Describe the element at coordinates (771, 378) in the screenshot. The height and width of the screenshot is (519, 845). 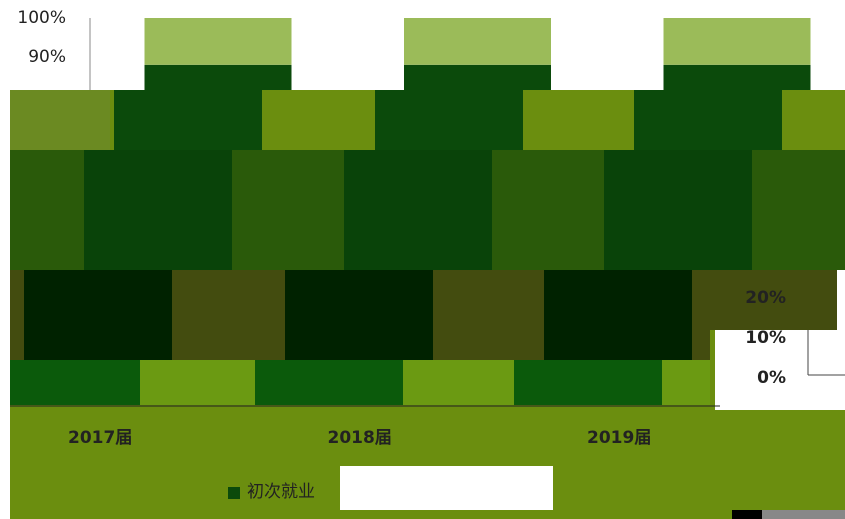
I see `y-tick-label: 0%` at that location.